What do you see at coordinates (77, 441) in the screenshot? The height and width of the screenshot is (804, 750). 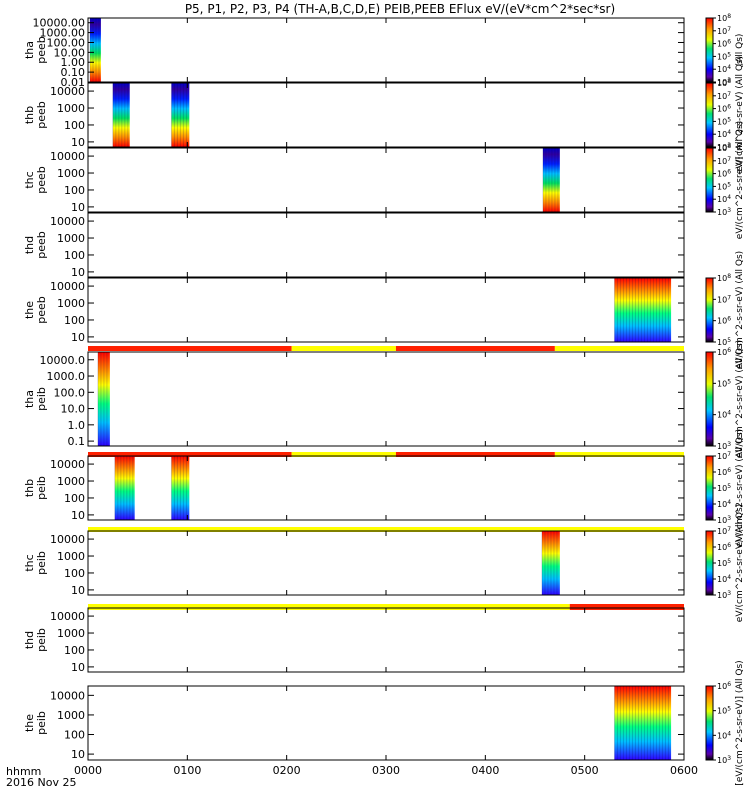 I see `y-tick-label: 0.1` at bounding box center [77, 441].